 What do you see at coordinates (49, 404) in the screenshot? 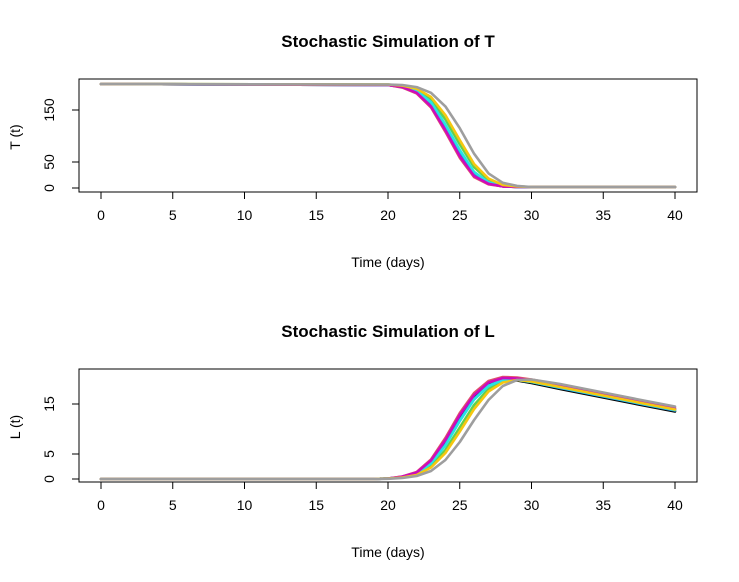
I see `chart-l-y-tick-label: 15` at bounding box center [49, 404].